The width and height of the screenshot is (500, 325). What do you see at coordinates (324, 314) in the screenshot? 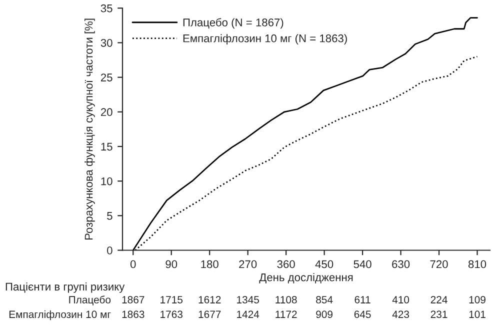
I see `text: 909` at bounding box center [324, 314].